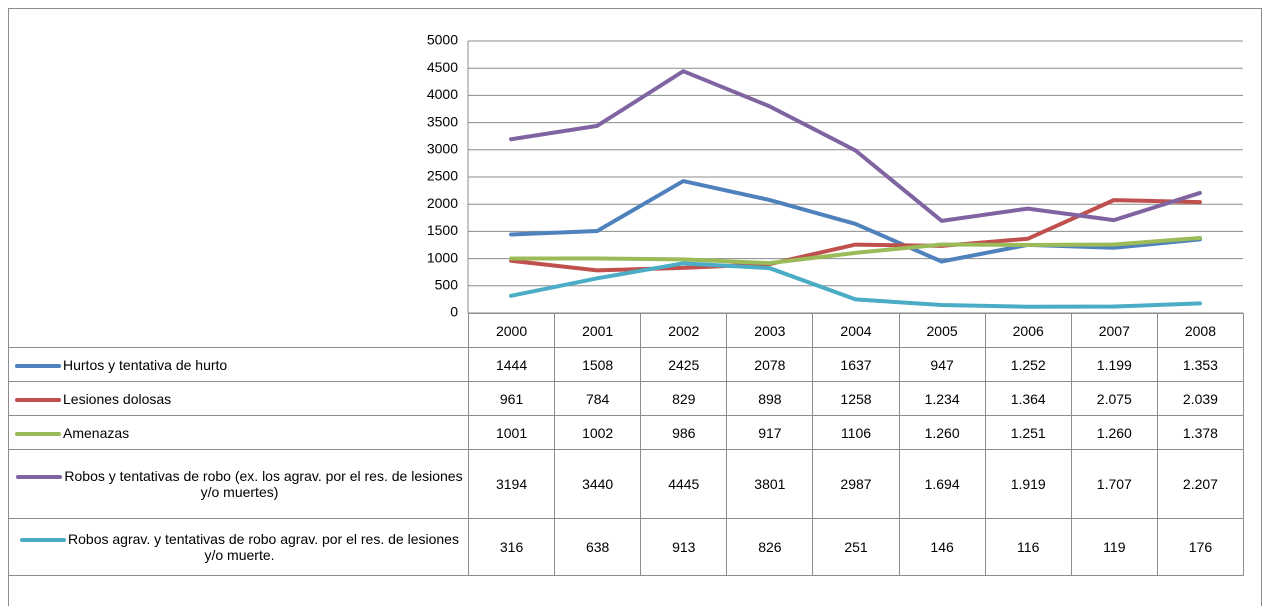 The image size is (1269, 606). Describe the element at coordinates (238, 432) in the screenshot. I see `legend-cell: Amenazas` at that location.